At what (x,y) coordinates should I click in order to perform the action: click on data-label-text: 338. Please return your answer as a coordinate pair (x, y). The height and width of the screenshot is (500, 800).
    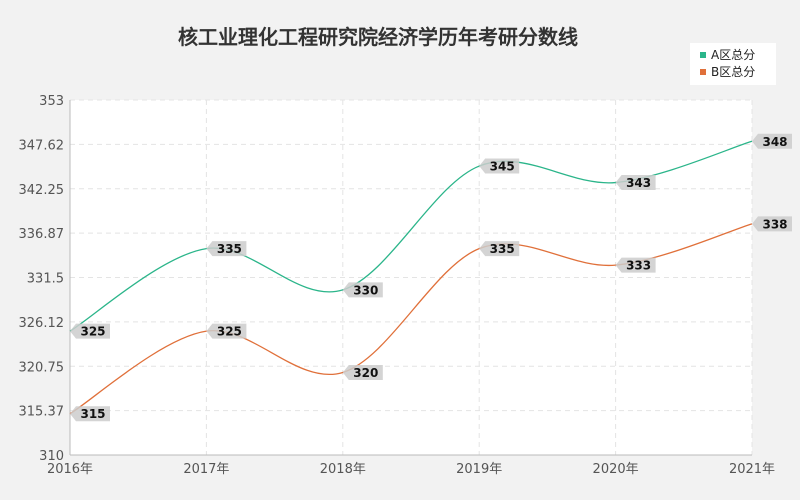
    Looking at the image, I should click on (774, 224).